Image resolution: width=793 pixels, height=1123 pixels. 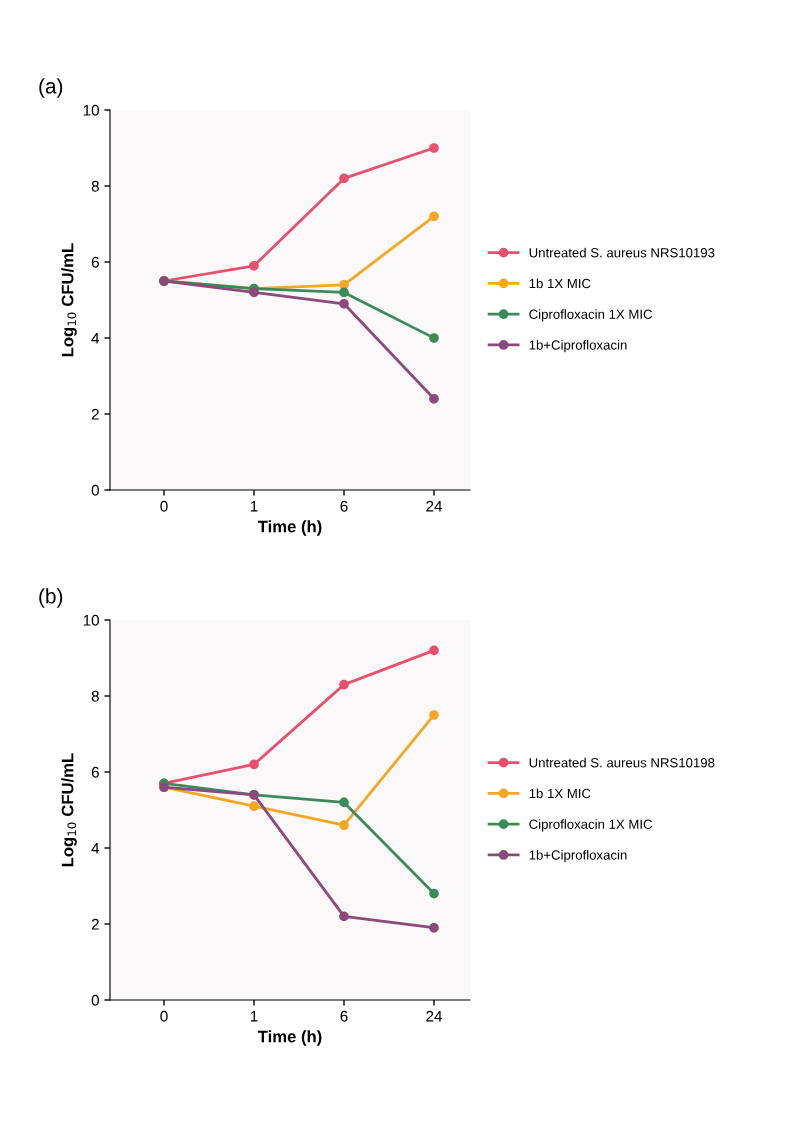 I want to click on legend-label: Untreated S. aureus NRS10193, so click(x=622, y=252).